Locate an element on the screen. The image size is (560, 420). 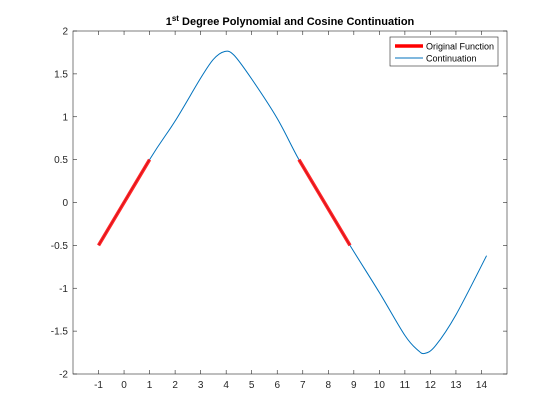
y-tick-label: 2 is located at coordinates (65, 32).